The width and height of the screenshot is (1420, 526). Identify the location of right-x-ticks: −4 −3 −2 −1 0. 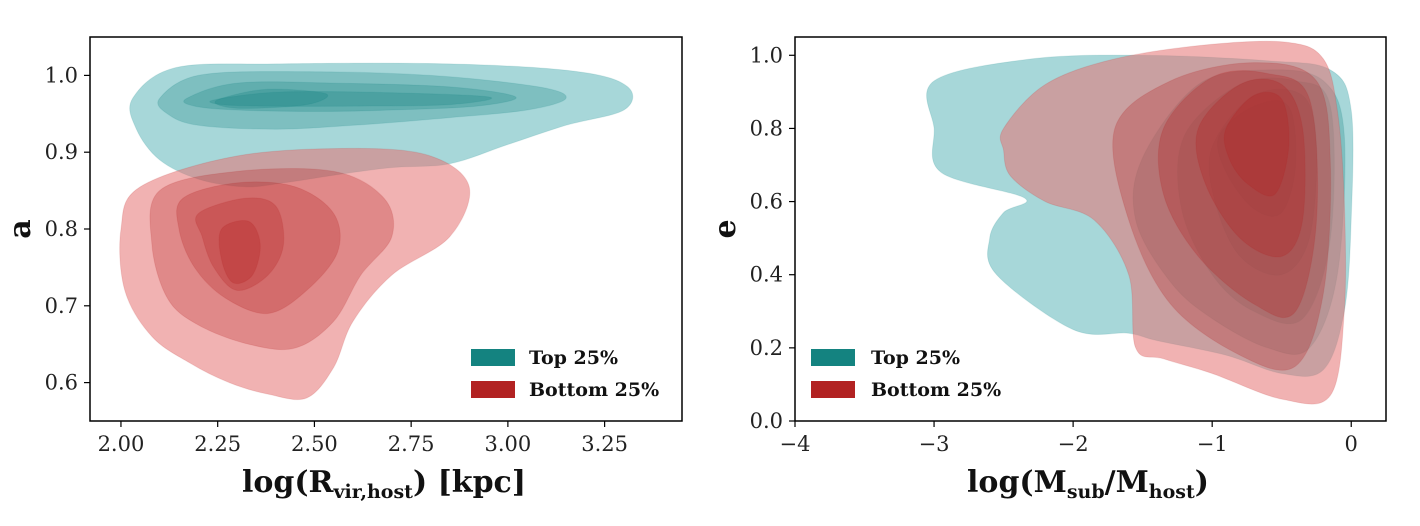
(1069, 438).